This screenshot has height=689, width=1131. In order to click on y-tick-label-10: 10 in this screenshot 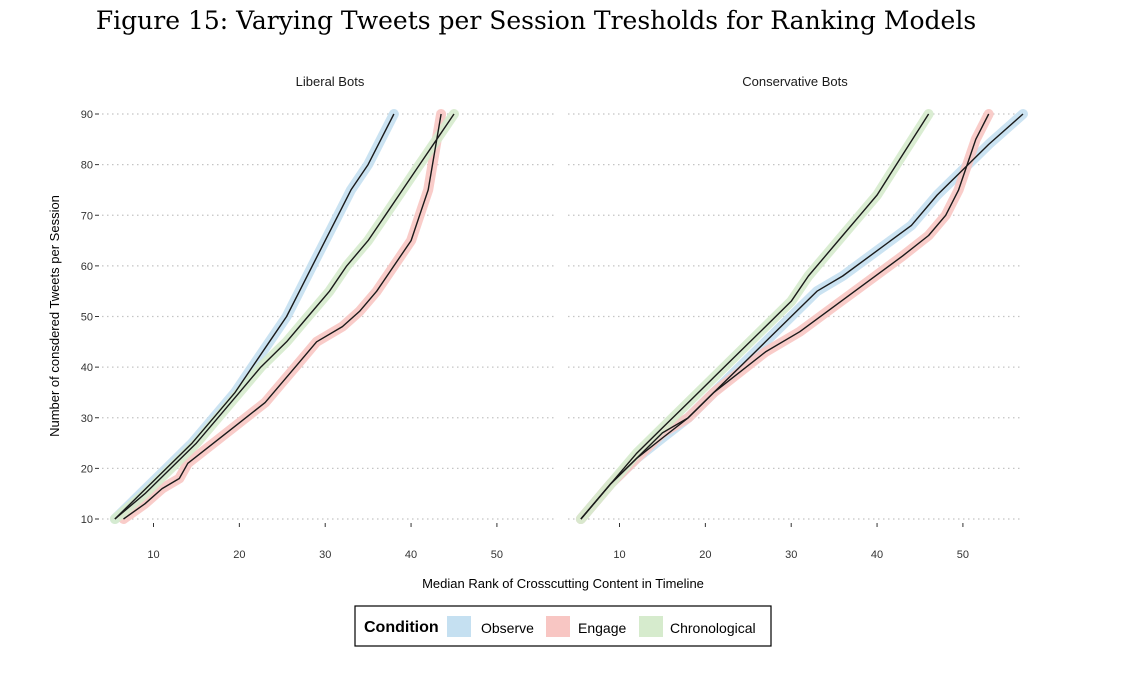, I will do `click(87, 520)`.